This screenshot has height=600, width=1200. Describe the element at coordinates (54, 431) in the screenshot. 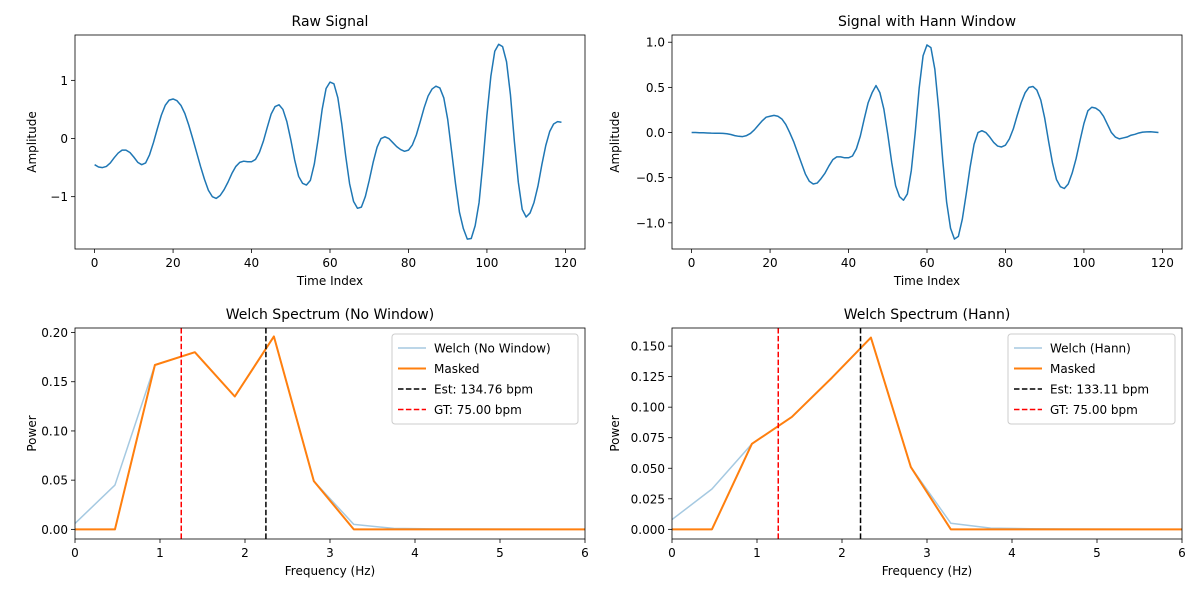

I see `y-tick-label: 0.10` at that location.